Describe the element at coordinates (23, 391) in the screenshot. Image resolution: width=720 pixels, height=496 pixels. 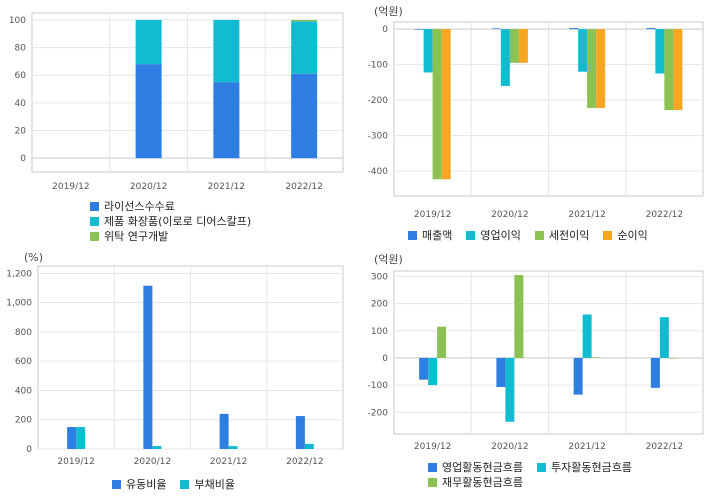
I see `y-tick-label: 400` at that location.